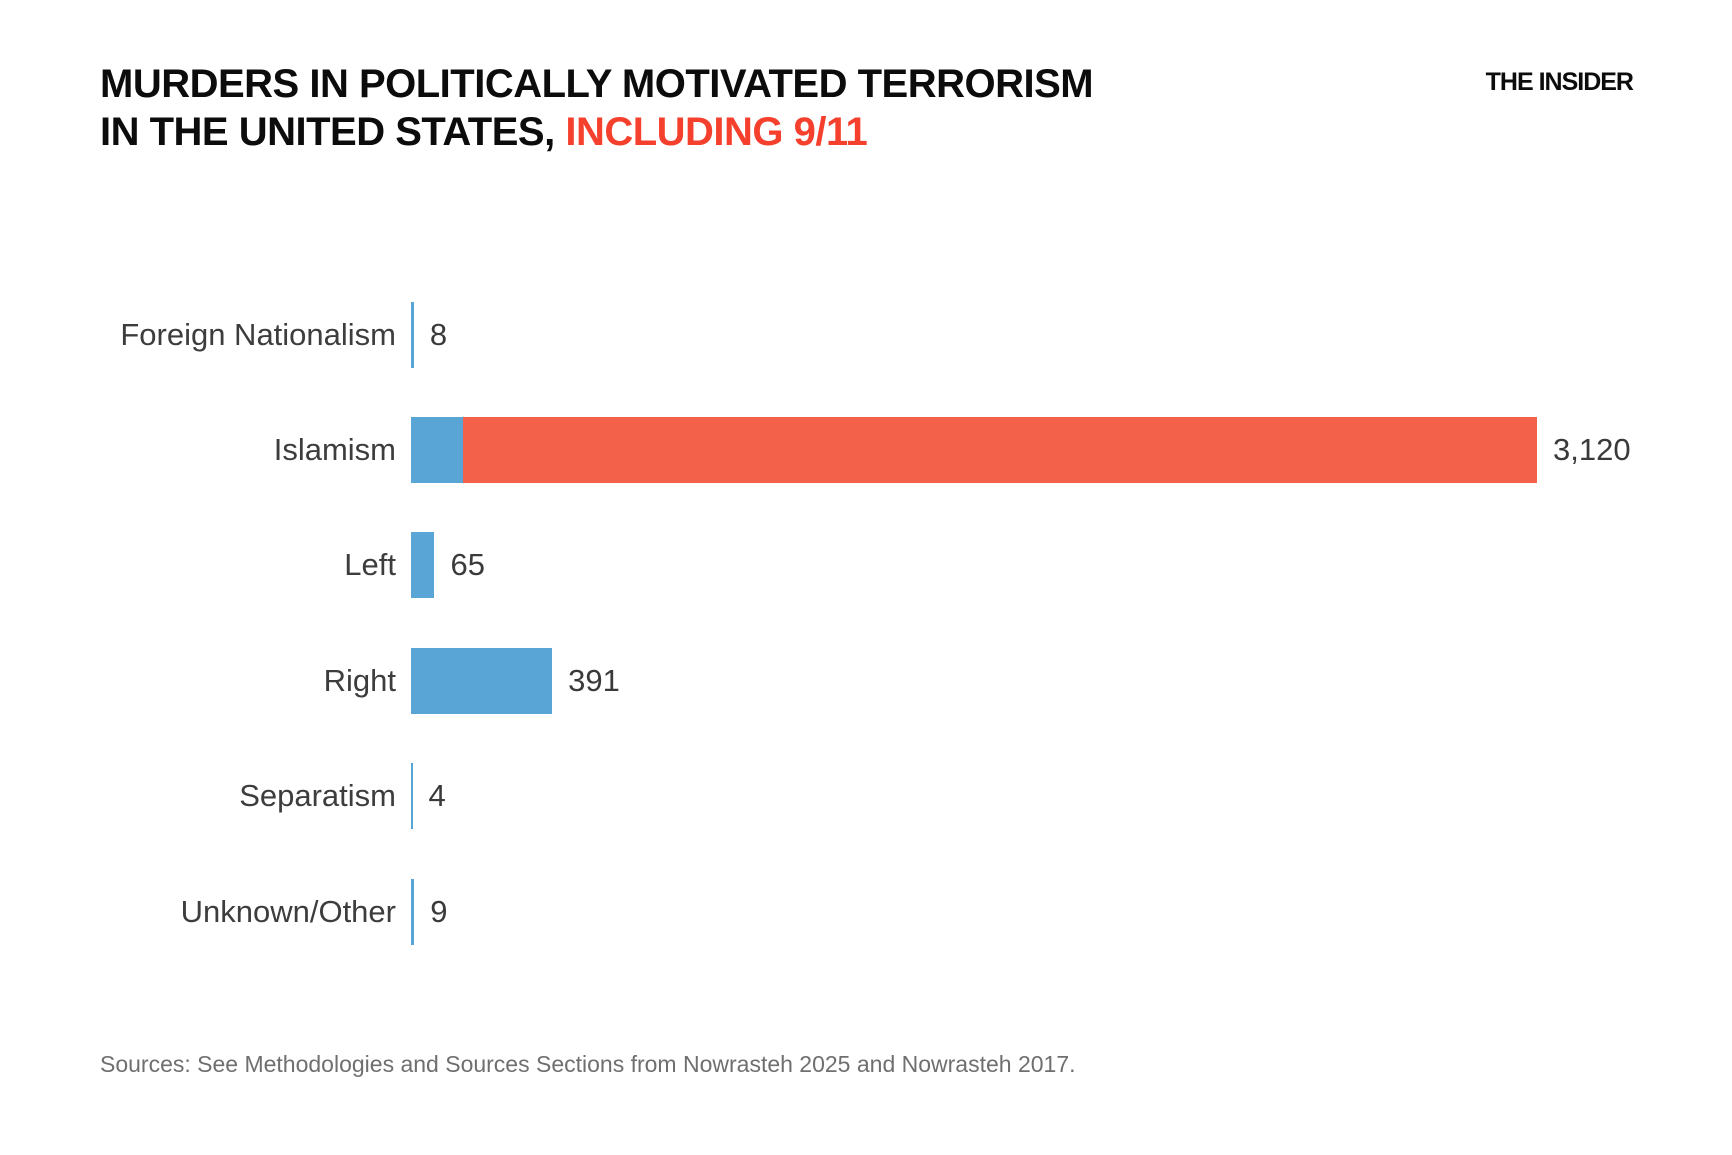 The height and width of the screenshot is (1155, 1732). I want to click on bar-row-right: Right 391, so click(866, 680).